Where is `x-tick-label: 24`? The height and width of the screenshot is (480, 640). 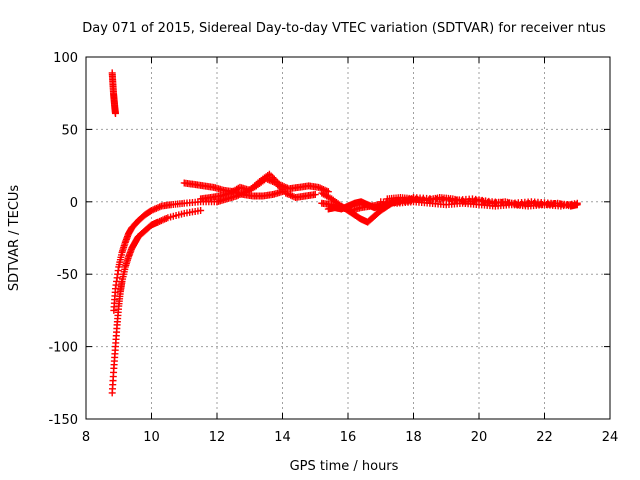
x-tick-label: 24 is located at coordinates (610, 437).